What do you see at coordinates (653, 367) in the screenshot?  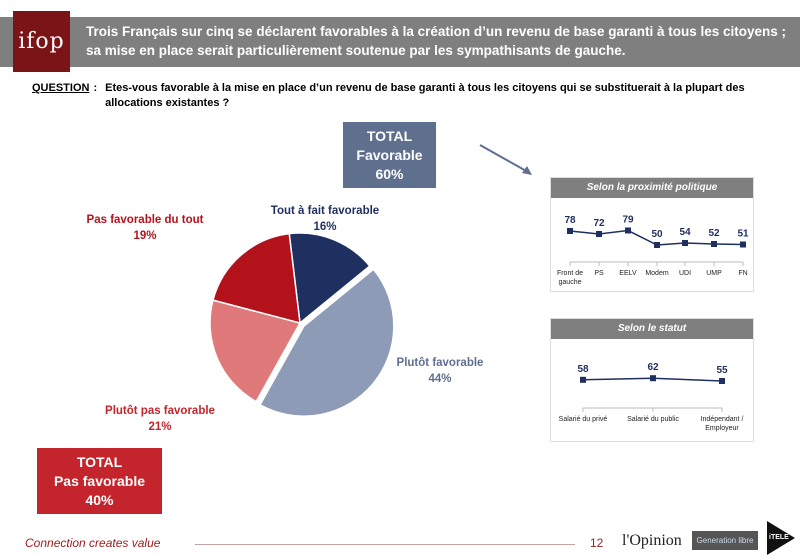 I see `data-label: 62` at bounding box center [653, 367].